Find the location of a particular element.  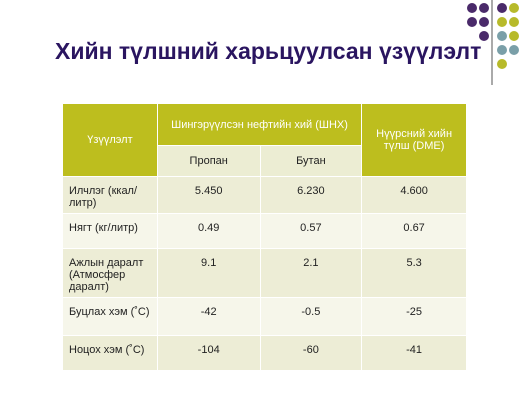

value-cell: -41 is located at coordinates (414, 353).